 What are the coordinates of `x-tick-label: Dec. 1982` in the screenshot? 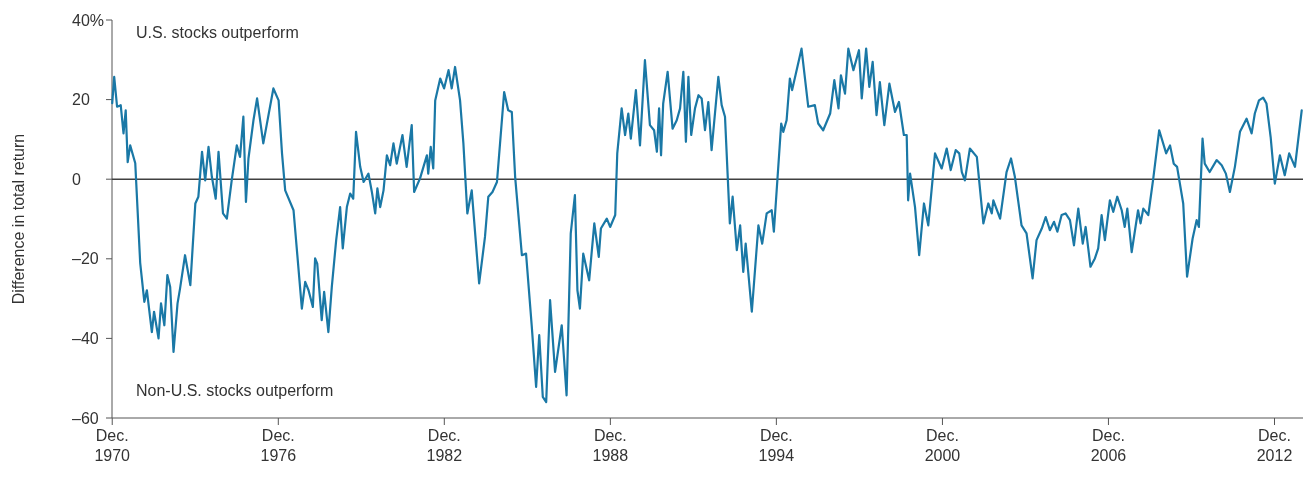 It's located at (444, 445).